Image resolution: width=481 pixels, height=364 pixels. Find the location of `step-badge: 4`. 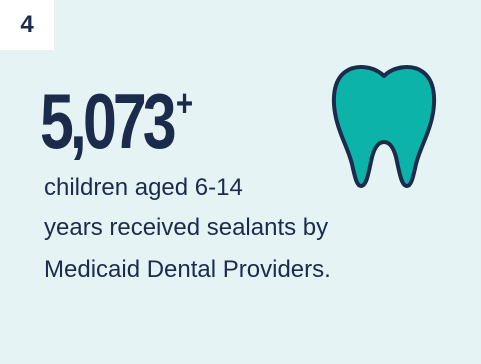

step-badge: 4 is located at coordinates (27, 25).